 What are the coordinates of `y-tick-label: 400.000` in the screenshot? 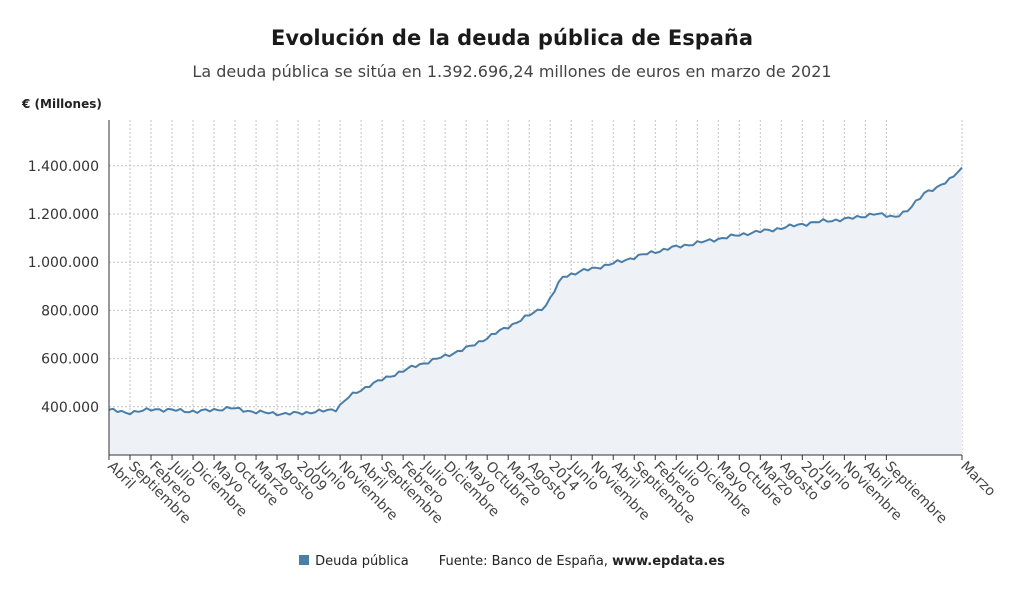 It's located at (70, 408).